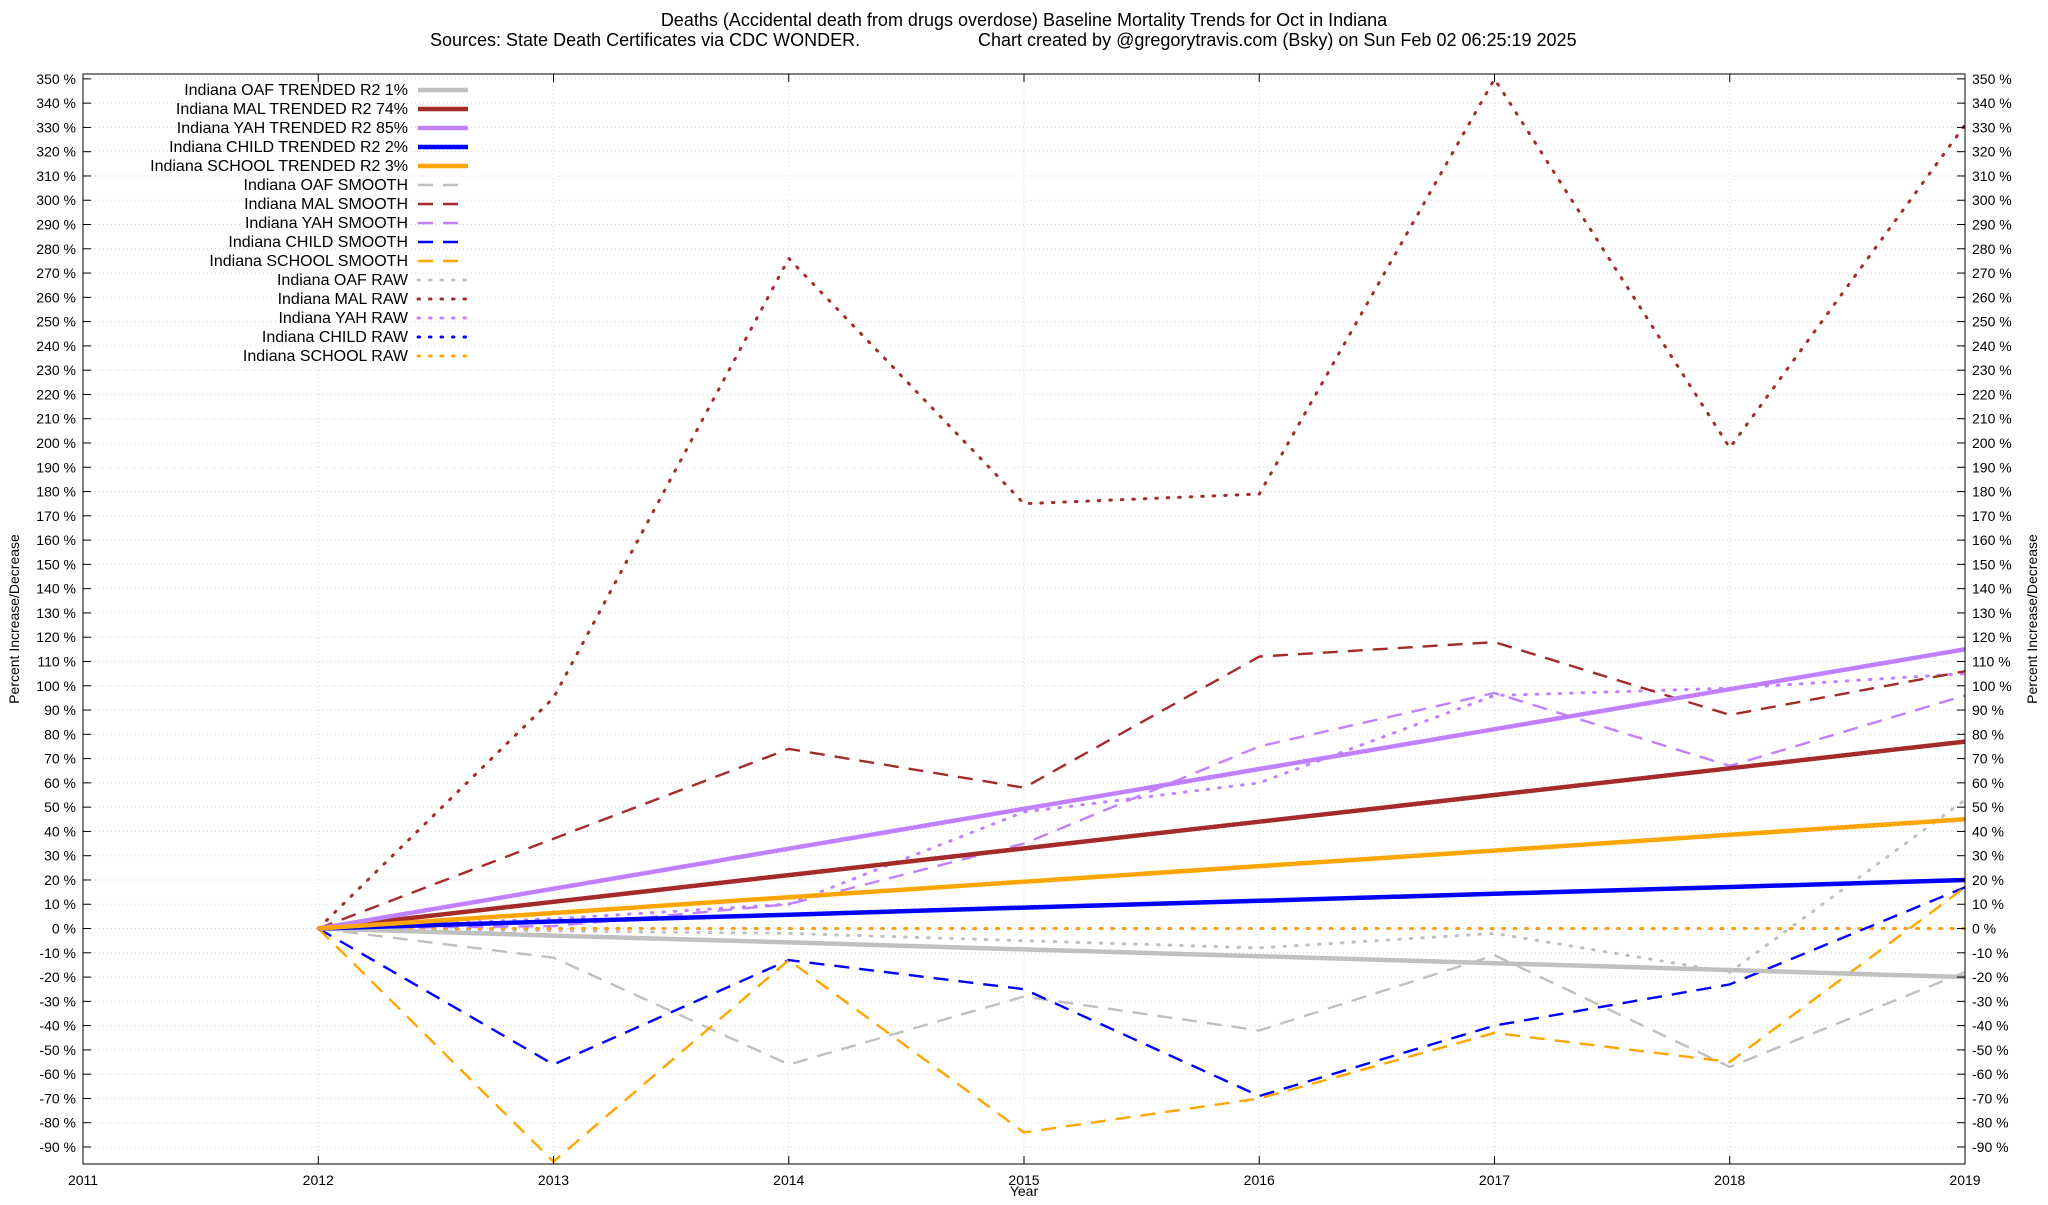  I want to click on y-tick-label-right: 300 %, so click(1992, 200).